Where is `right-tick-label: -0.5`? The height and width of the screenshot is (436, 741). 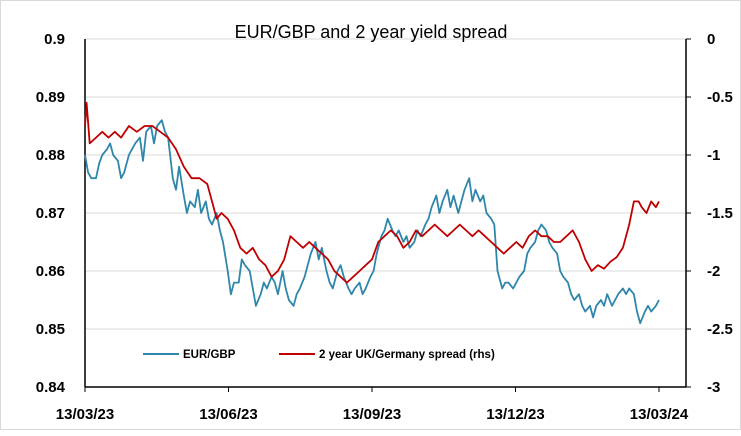
right-tick-label: -0.5 is located at coordinates (720, 97).